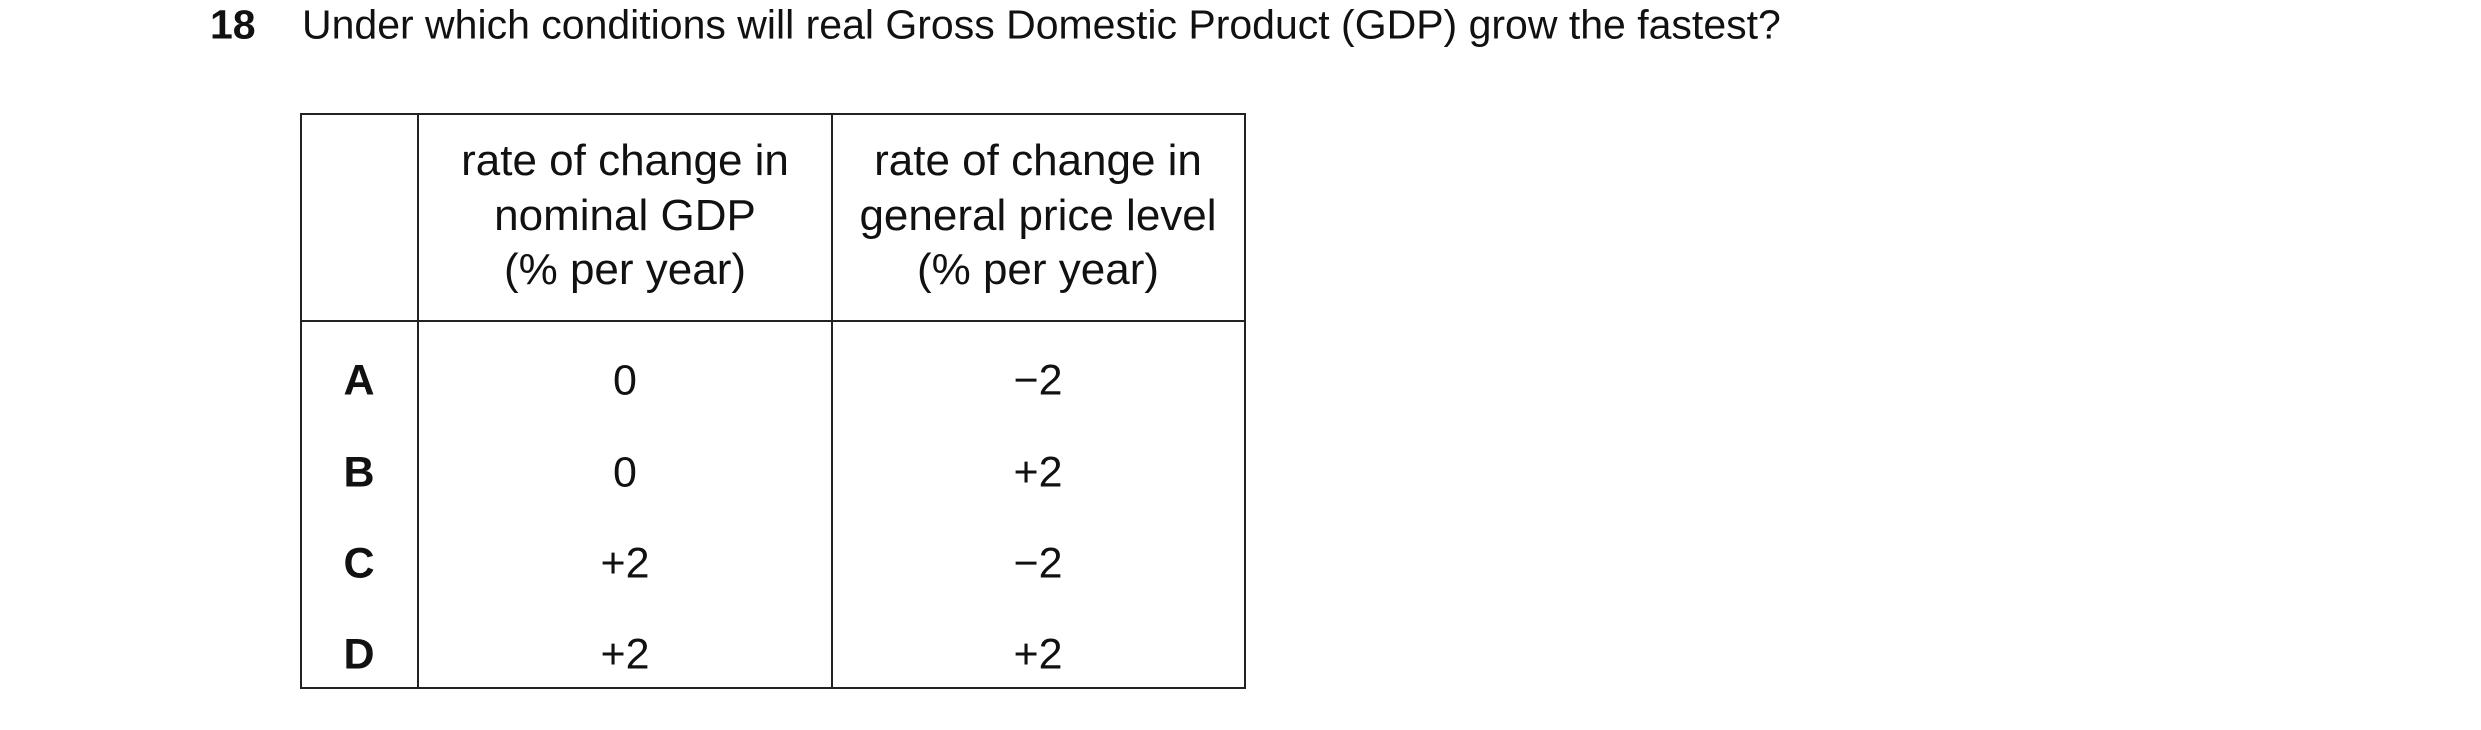  What do you see at coordinates (359, 563) in the screenshot?
I see `row-label: C` at bounding box center [359, 563].